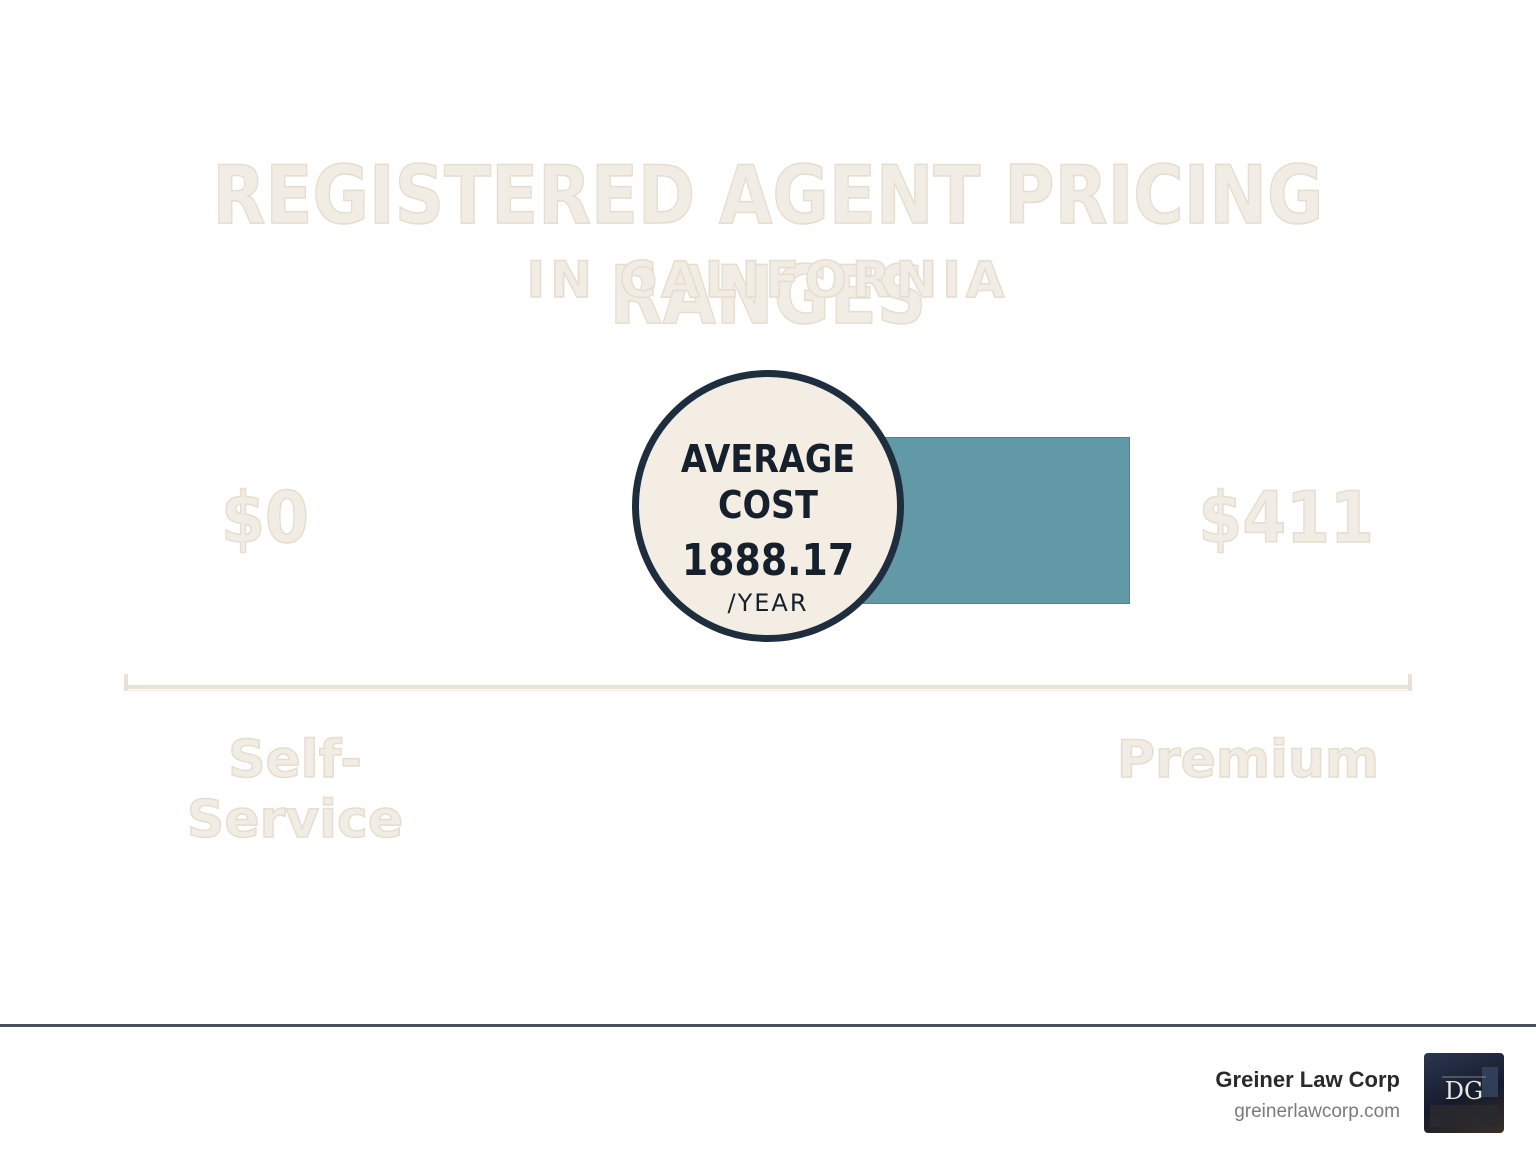 Image resolution: width=1536 pixels, height=1154 pixels. What do you see at coordinates (768, 560) in the screenshot?
I see `badge-amount: 1888.17` at bounding box center [768, 560].